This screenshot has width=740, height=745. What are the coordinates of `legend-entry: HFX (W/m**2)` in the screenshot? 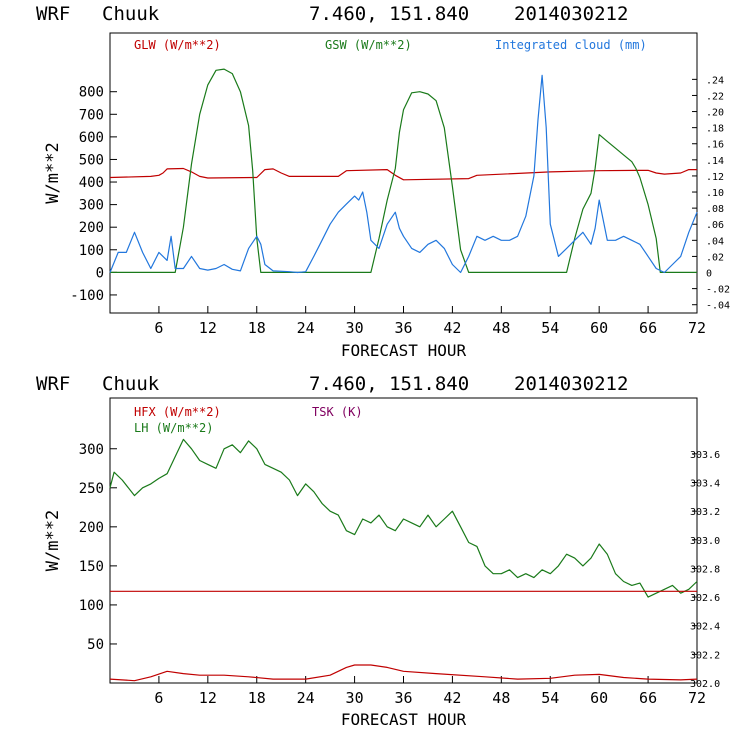 It's located at (177, 412).